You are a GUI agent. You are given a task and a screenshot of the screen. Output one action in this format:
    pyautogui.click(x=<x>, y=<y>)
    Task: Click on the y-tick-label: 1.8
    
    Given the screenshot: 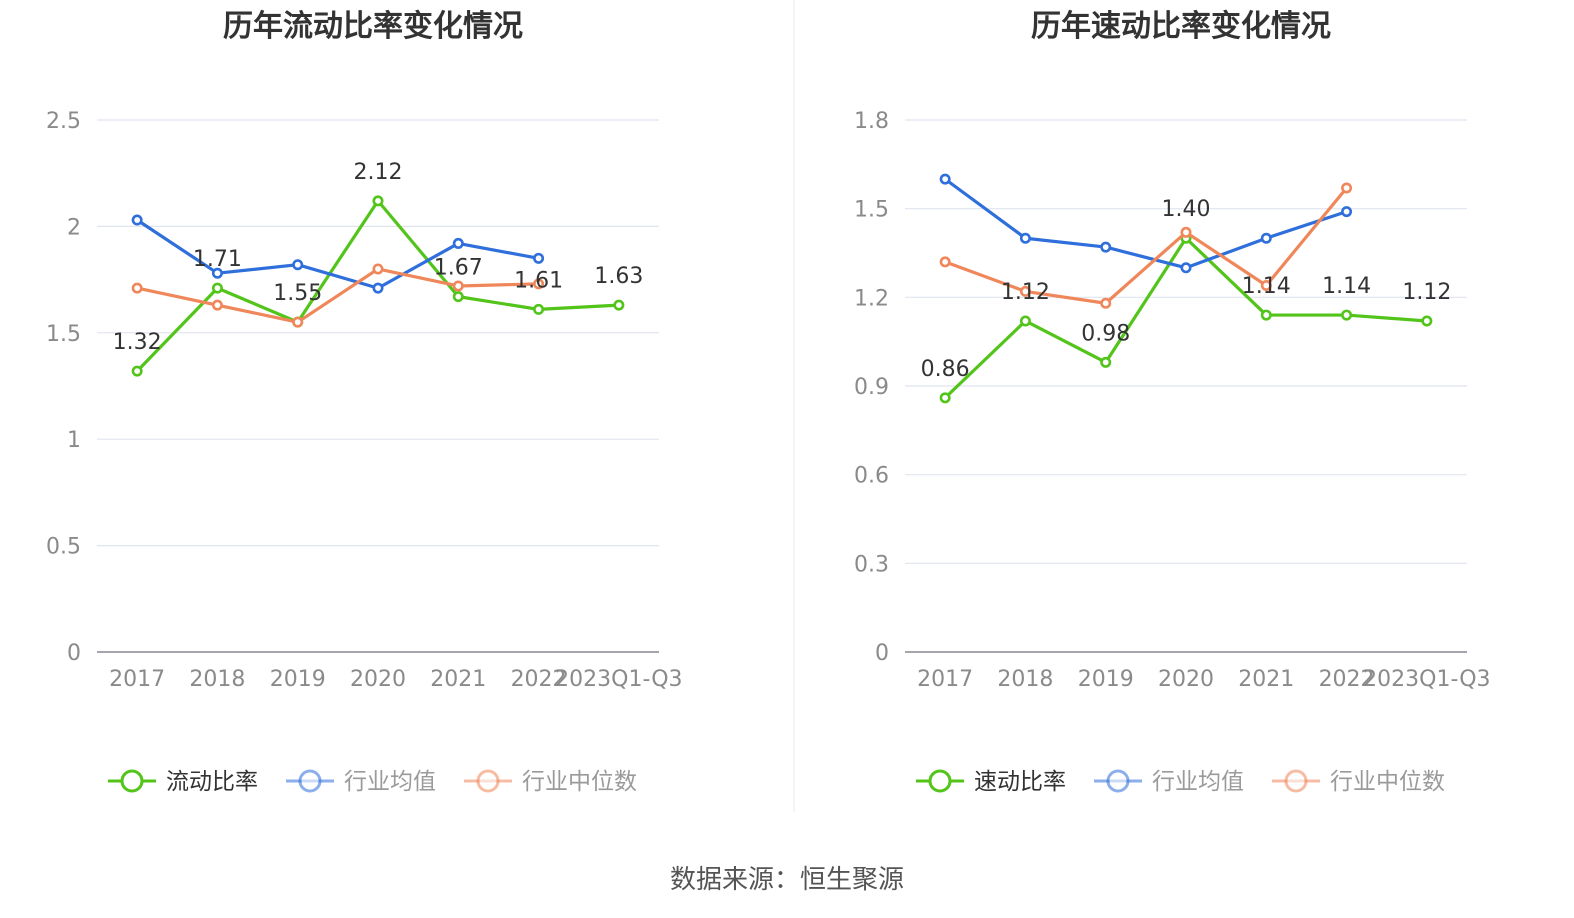 What is the action you would take?
    pyautogui.click(x=871, y=121)
    